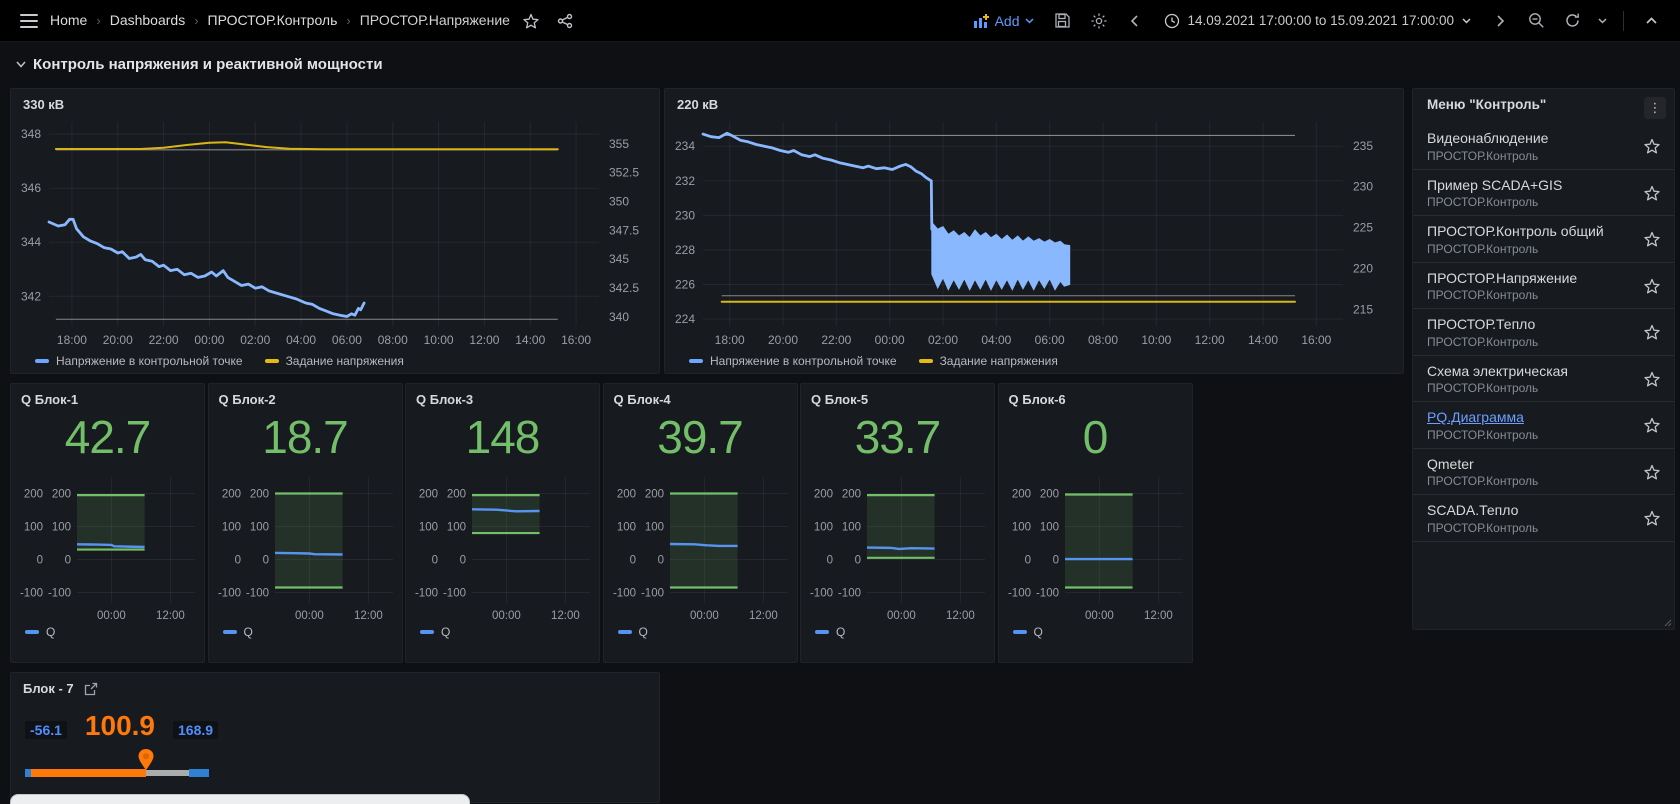 The height and width of the screenshot is (804, 1680). Describe the element at coordinates (1572, 21) in the screenshot. I see `refresh-icon` at that location.